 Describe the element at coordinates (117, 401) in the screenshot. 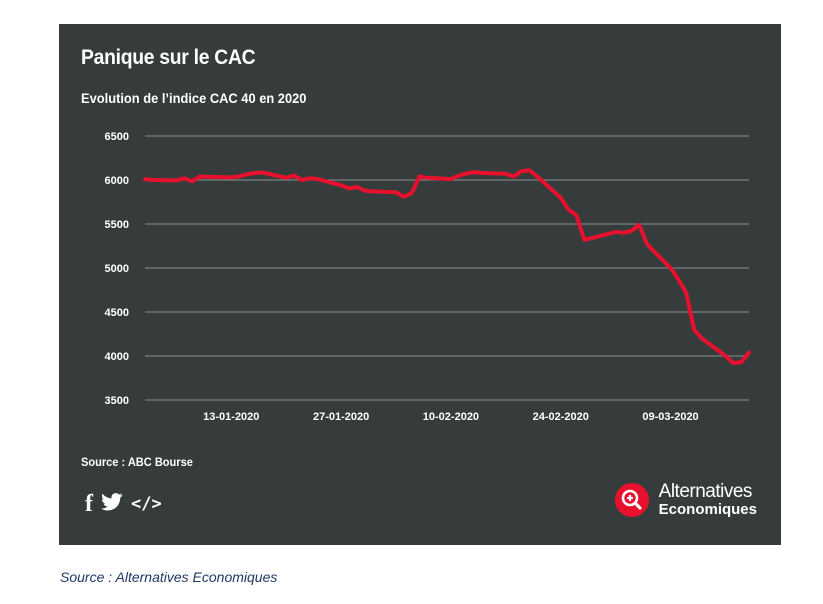

I see `y-tick-label: 3500` at that location.